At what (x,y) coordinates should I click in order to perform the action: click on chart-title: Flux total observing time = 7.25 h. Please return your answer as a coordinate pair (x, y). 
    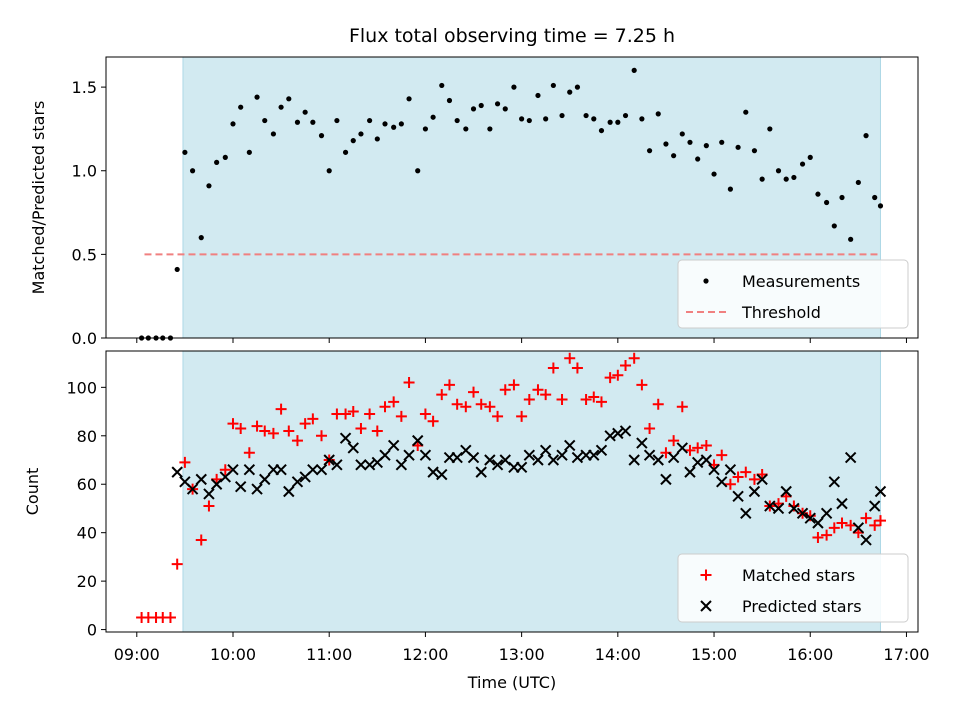
    Looking at the image, I should click on (512, 36).